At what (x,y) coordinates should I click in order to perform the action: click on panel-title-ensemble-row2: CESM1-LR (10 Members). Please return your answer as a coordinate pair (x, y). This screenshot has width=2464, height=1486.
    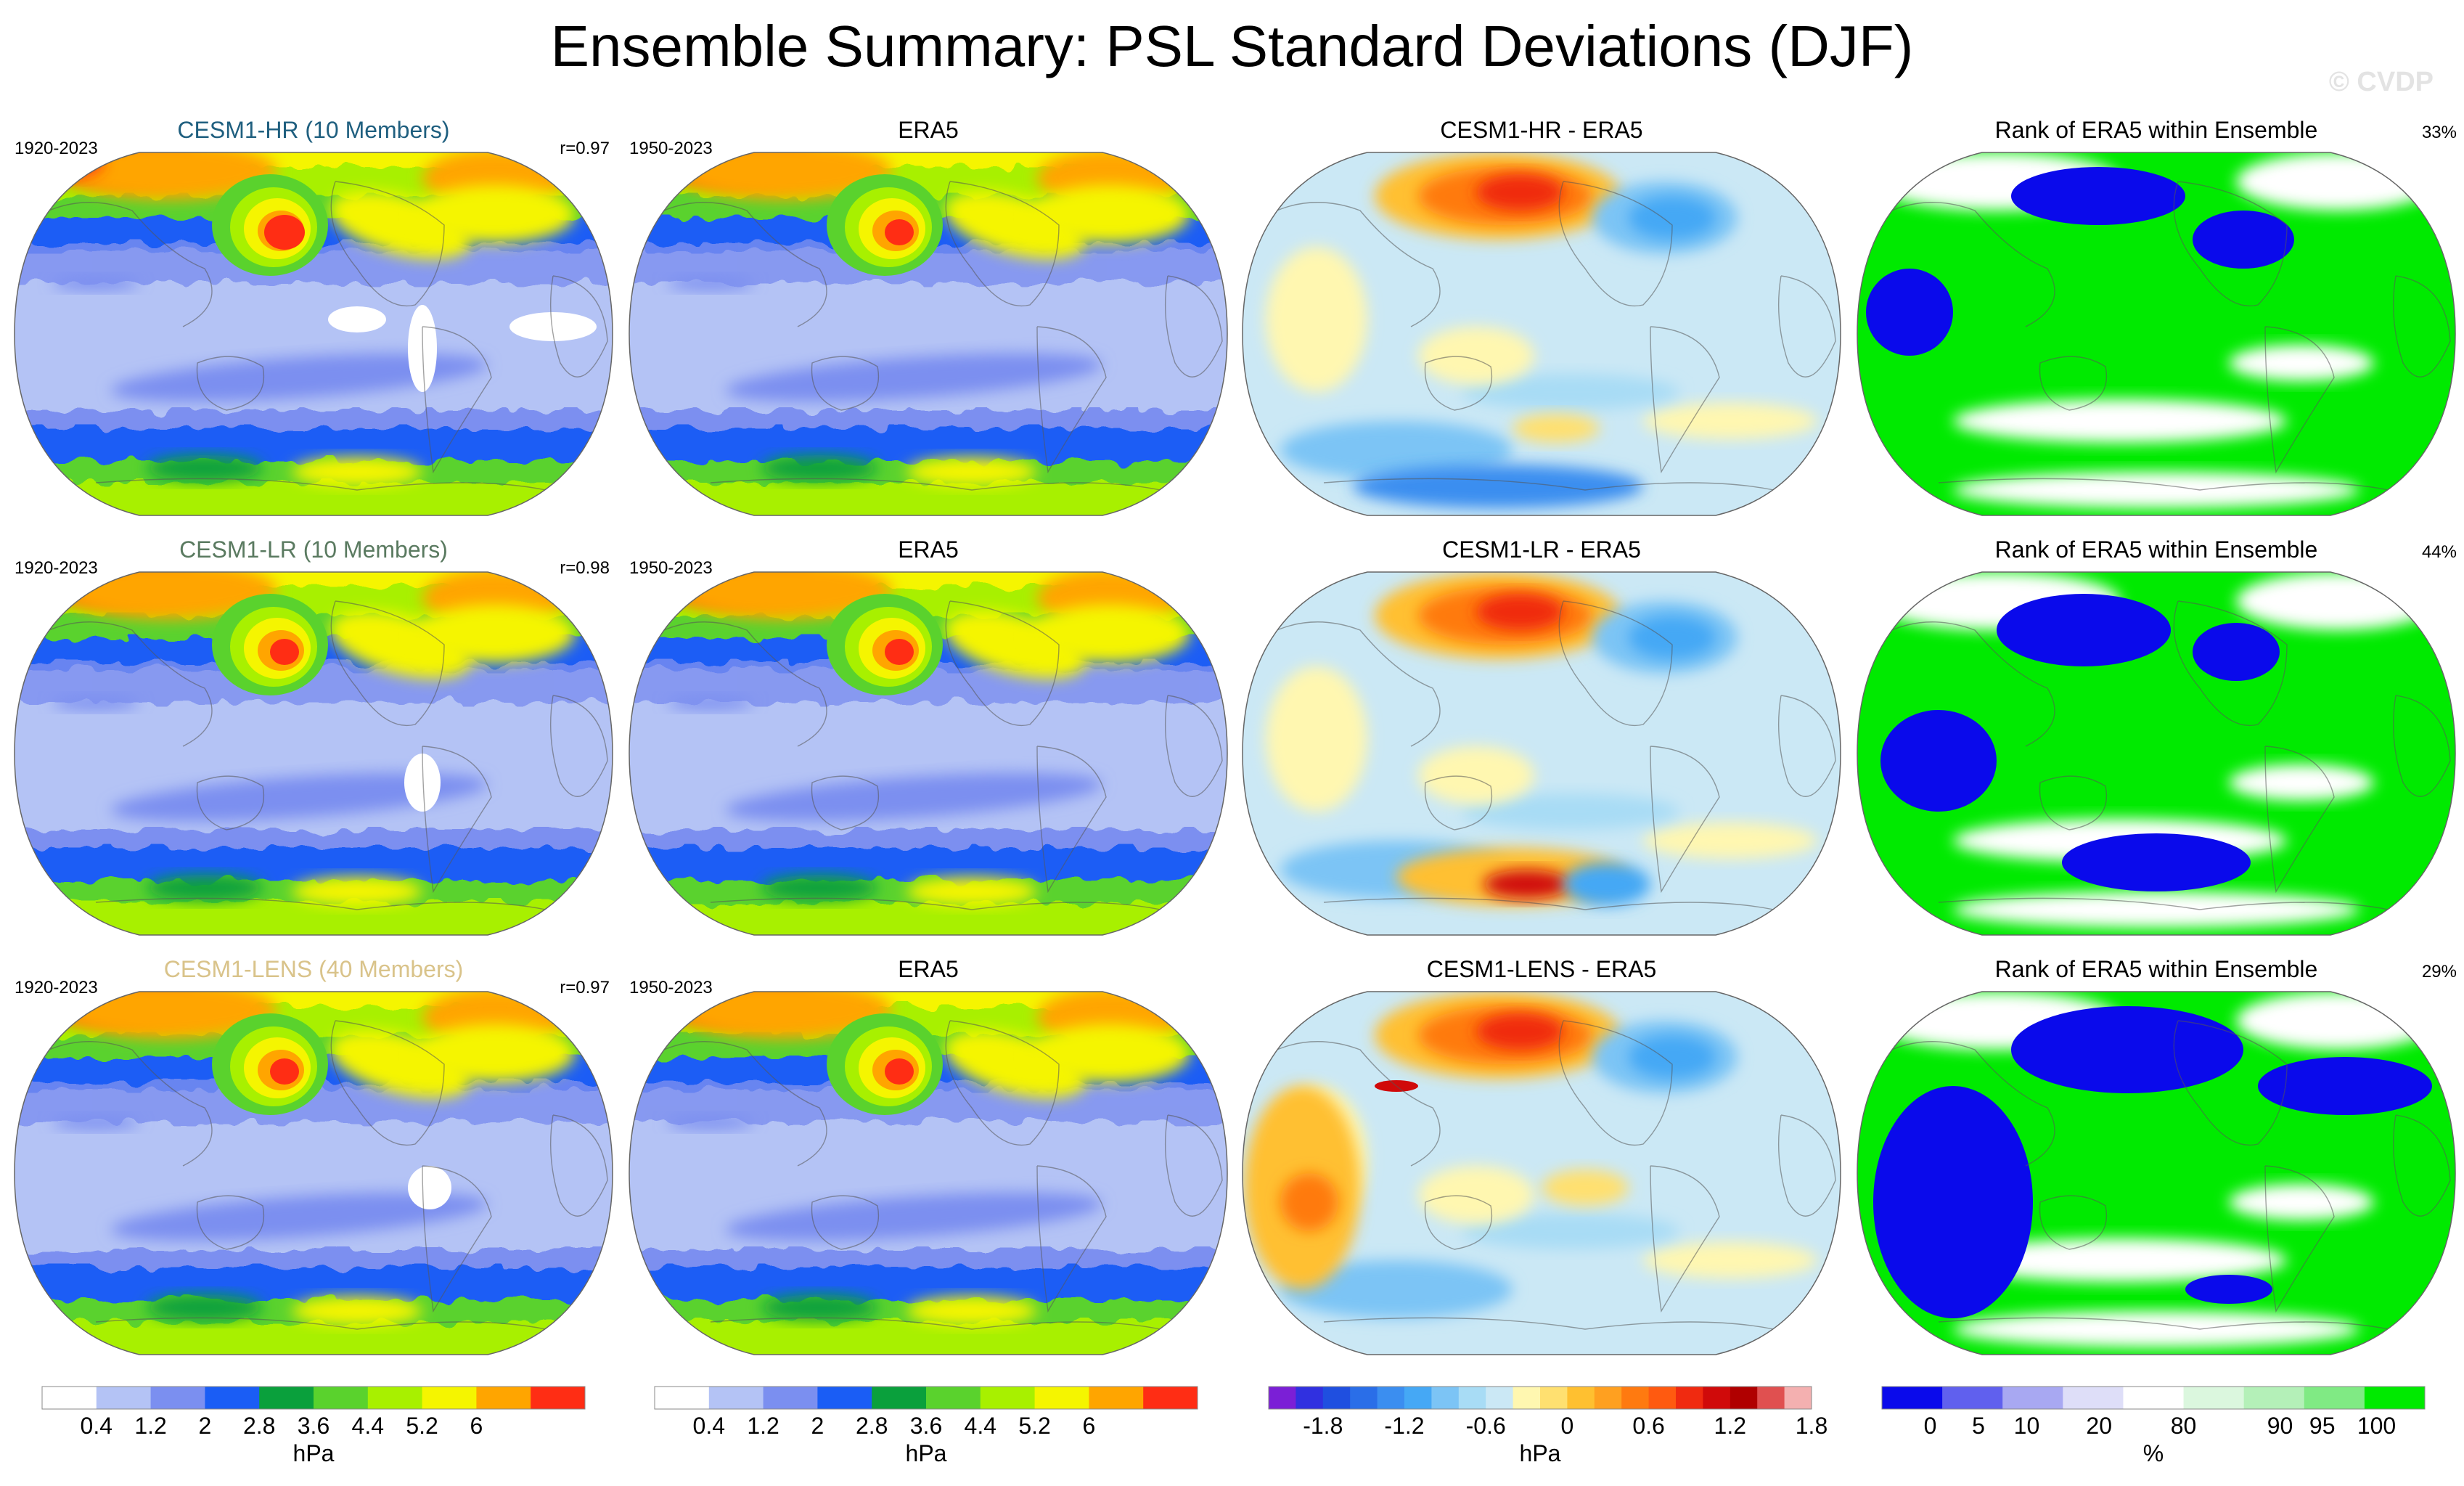
    Looking at the image, I should click on (313, 549).